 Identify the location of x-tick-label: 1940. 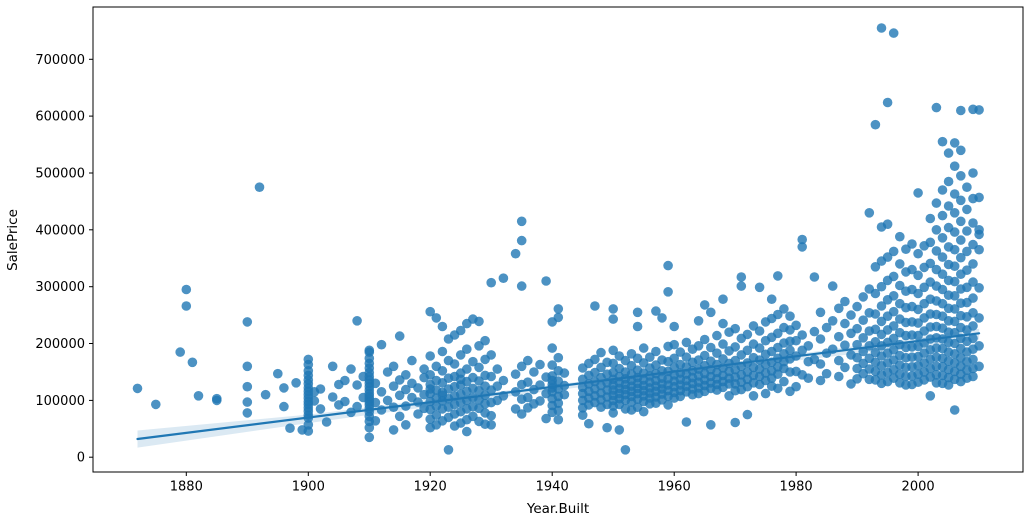
(552, 487).